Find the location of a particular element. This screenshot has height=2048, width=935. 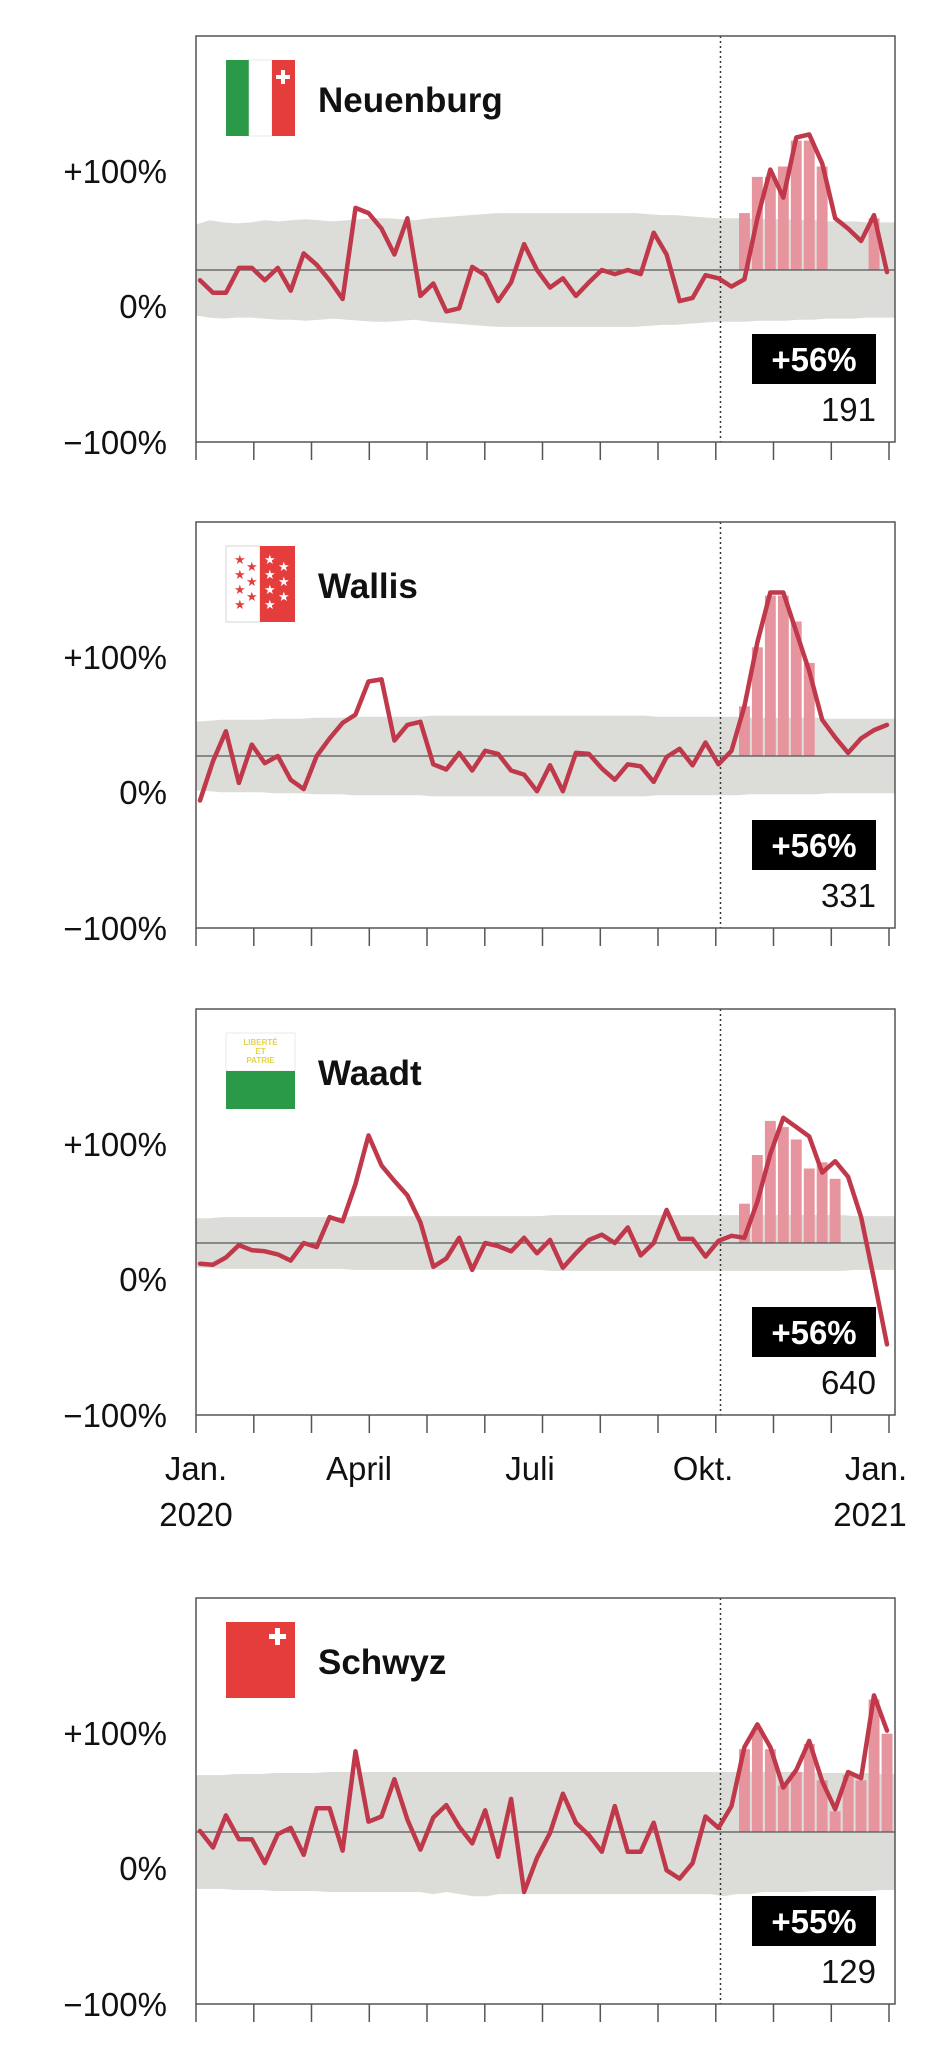

flag-motto-line: ET is located at coordinates (260, 1051).